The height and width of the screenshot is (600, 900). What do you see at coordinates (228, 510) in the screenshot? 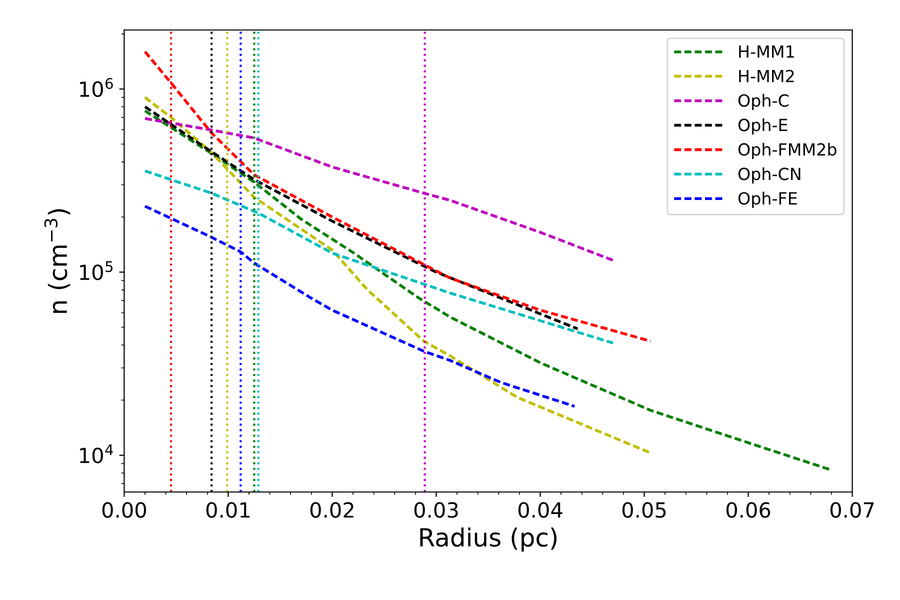
I see `x-tick-label: 0.01` at bounding box center [228, 510].